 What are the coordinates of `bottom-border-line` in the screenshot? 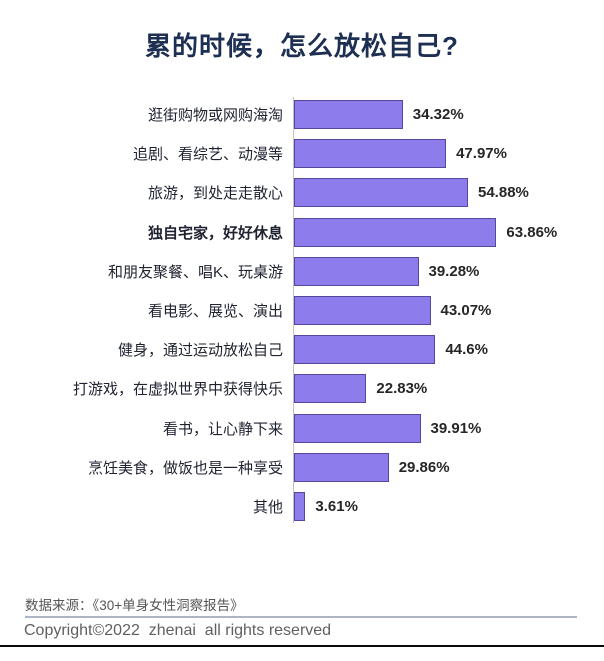 It's located at (302, 646).